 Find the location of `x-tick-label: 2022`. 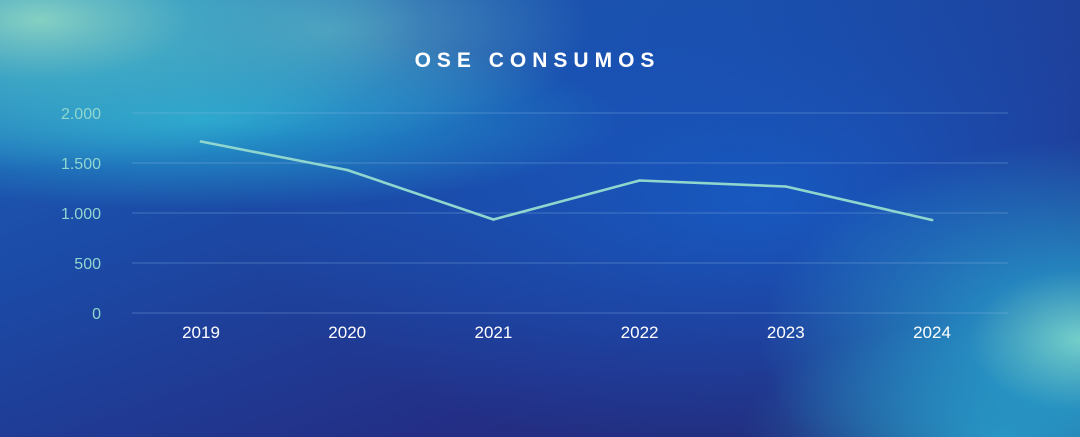

x-tick-label: 2022 is located at coordinates (640, 332).